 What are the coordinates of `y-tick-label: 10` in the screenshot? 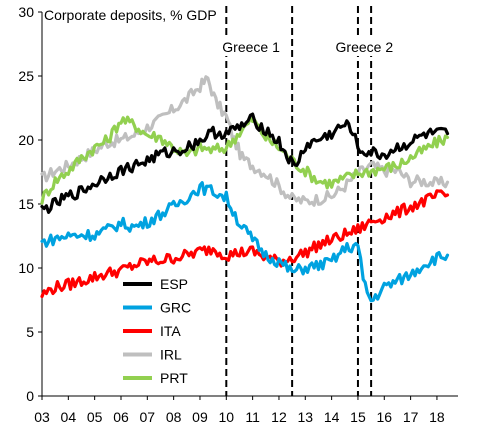 It's located at (26, 268).